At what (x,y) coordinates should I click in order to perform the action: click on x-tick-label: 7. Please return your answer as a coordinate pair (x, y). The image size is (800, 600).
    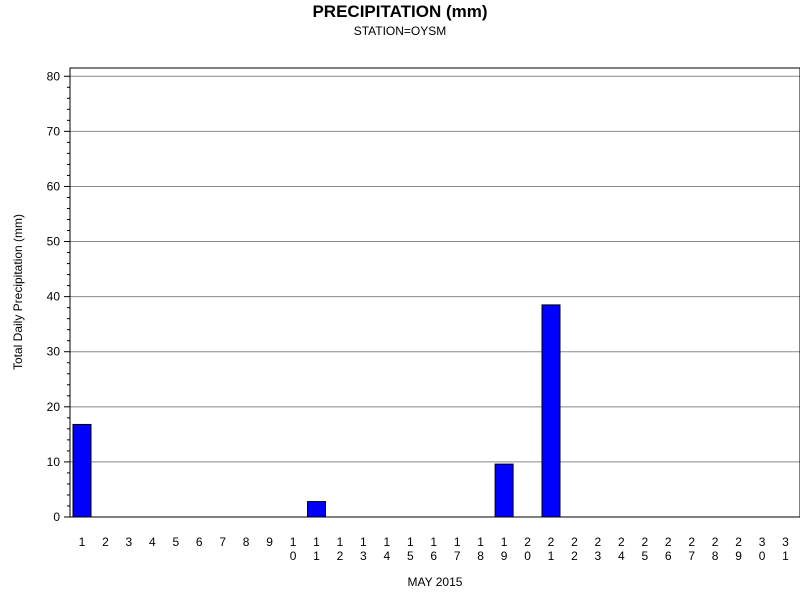
    Looking at the image, I should click on (222, 542).